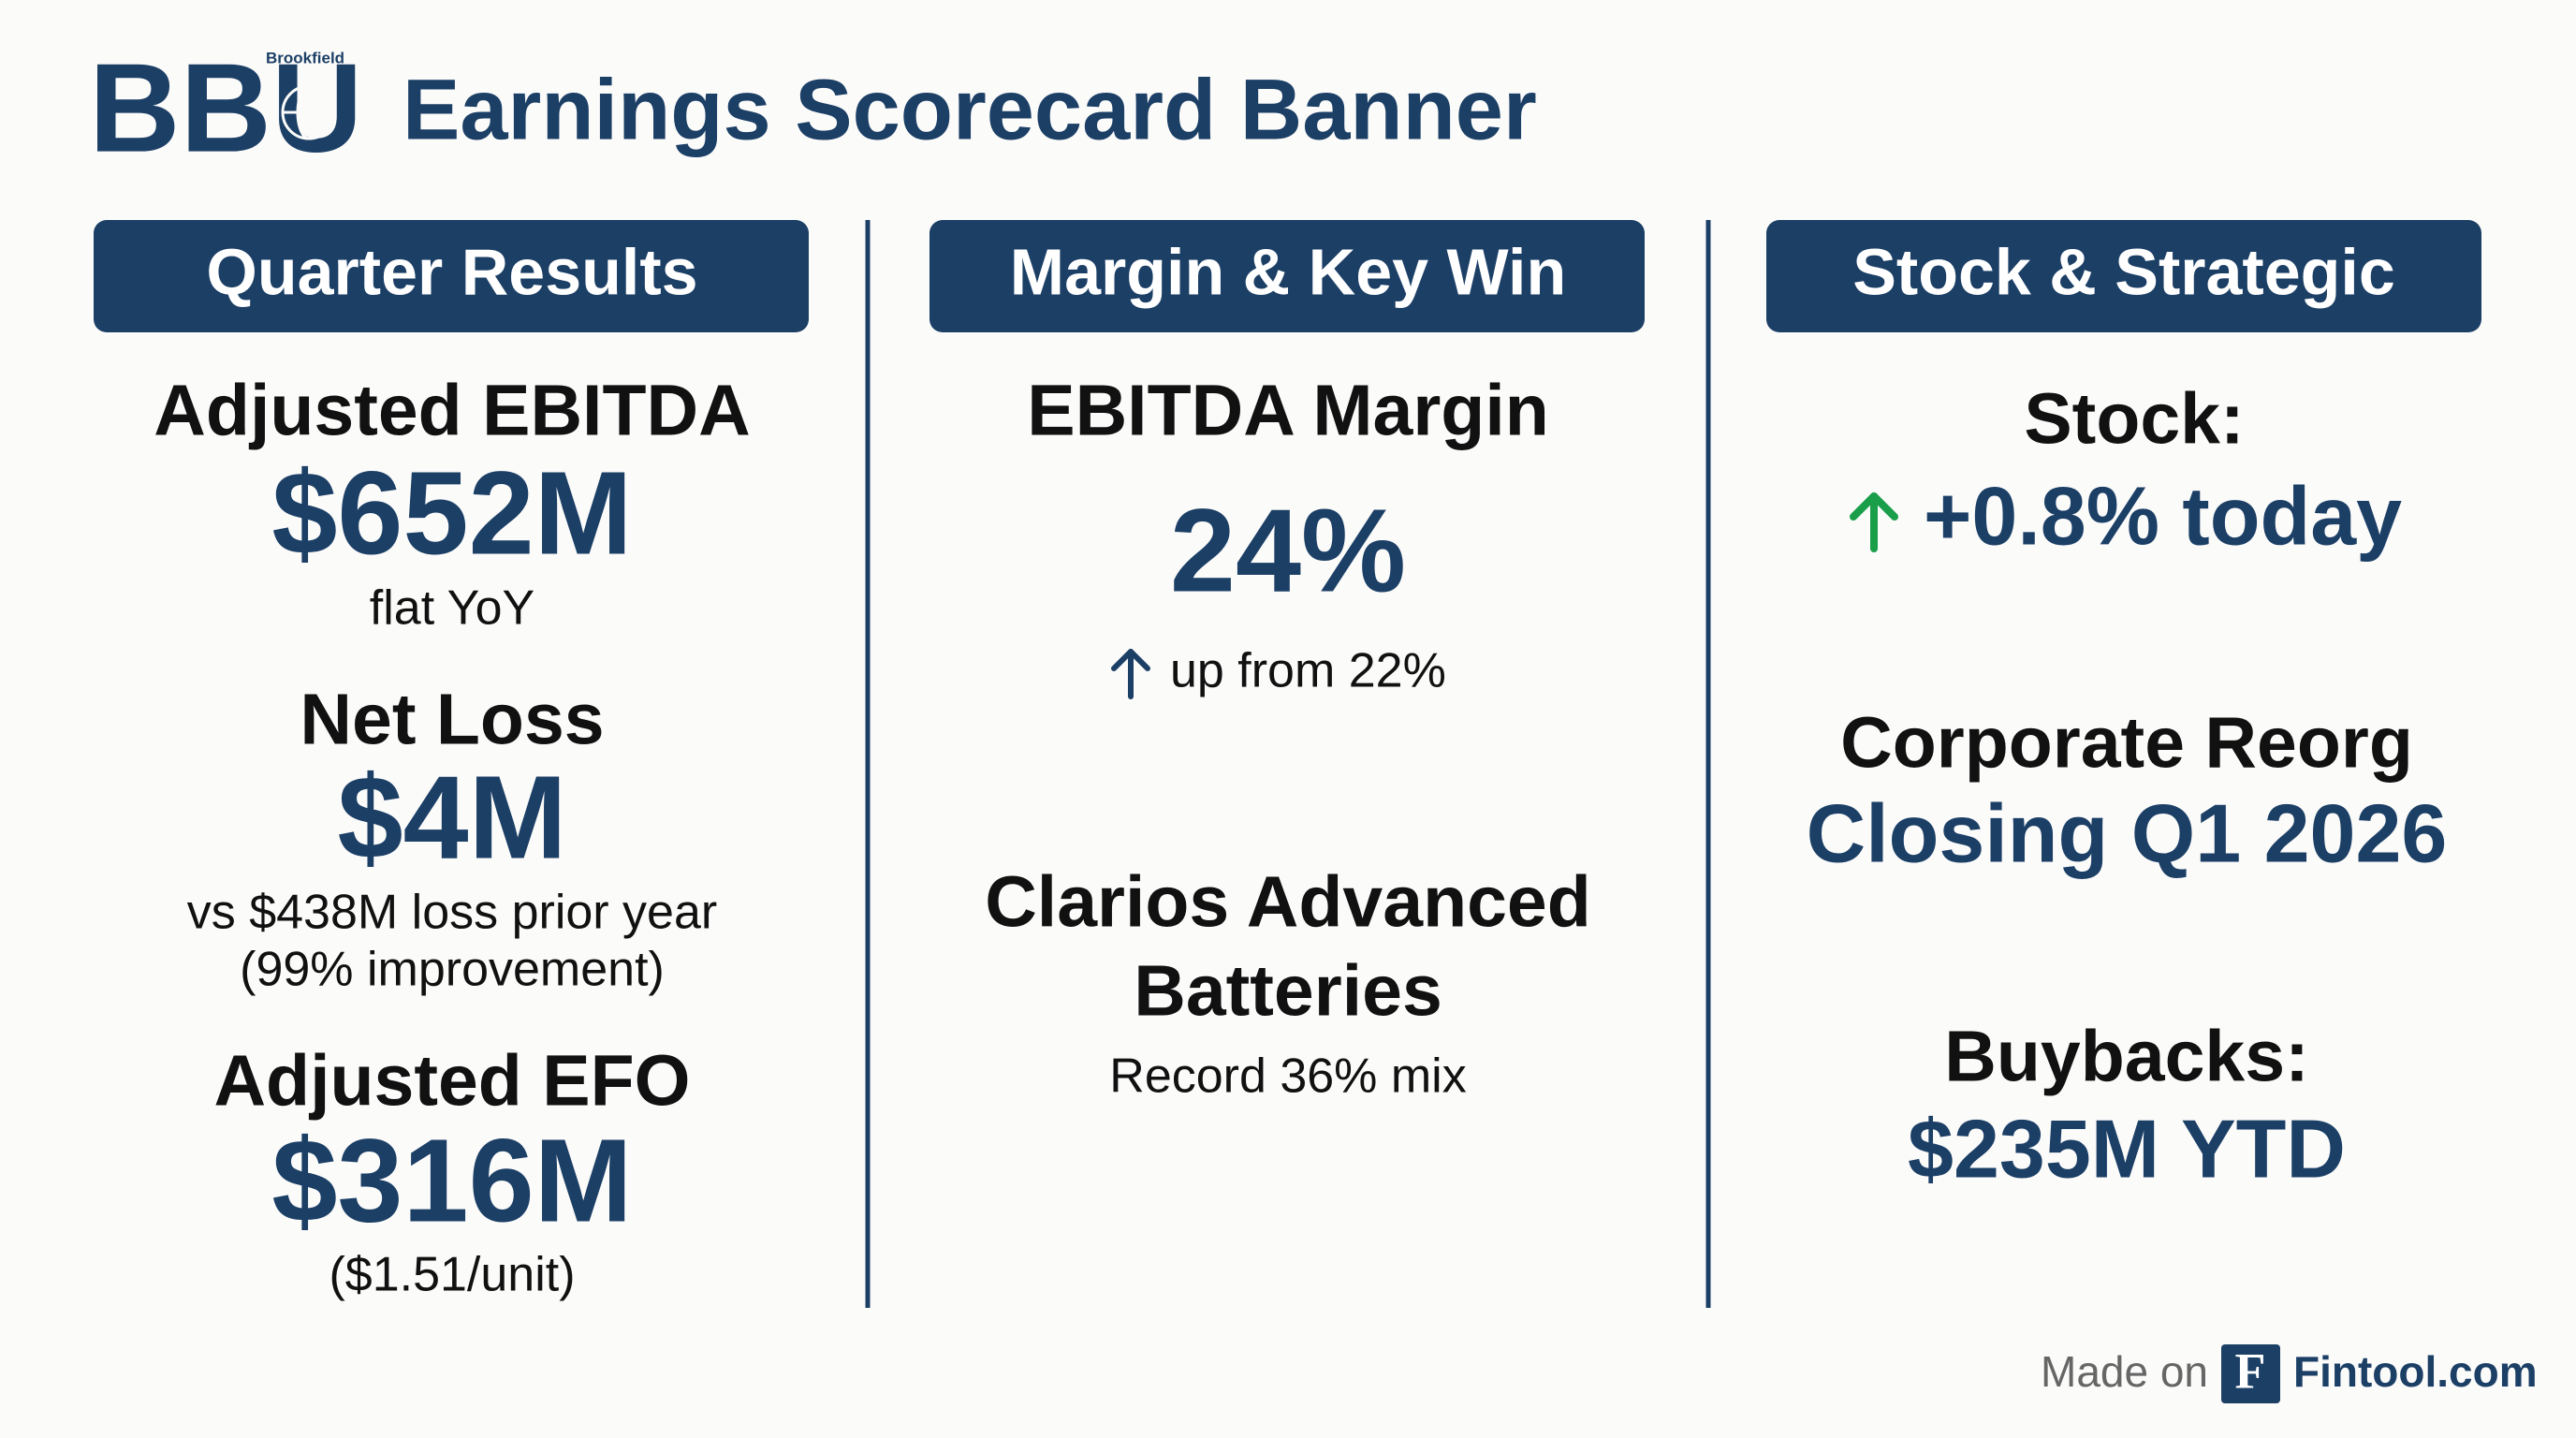 The height and width of the screenshot is (1438, 2576). What do you see at coordinates (452, 1275) in the screenshot?
I see `metric-note: ($1.51/unit)` at bounding box center [452, 1275].